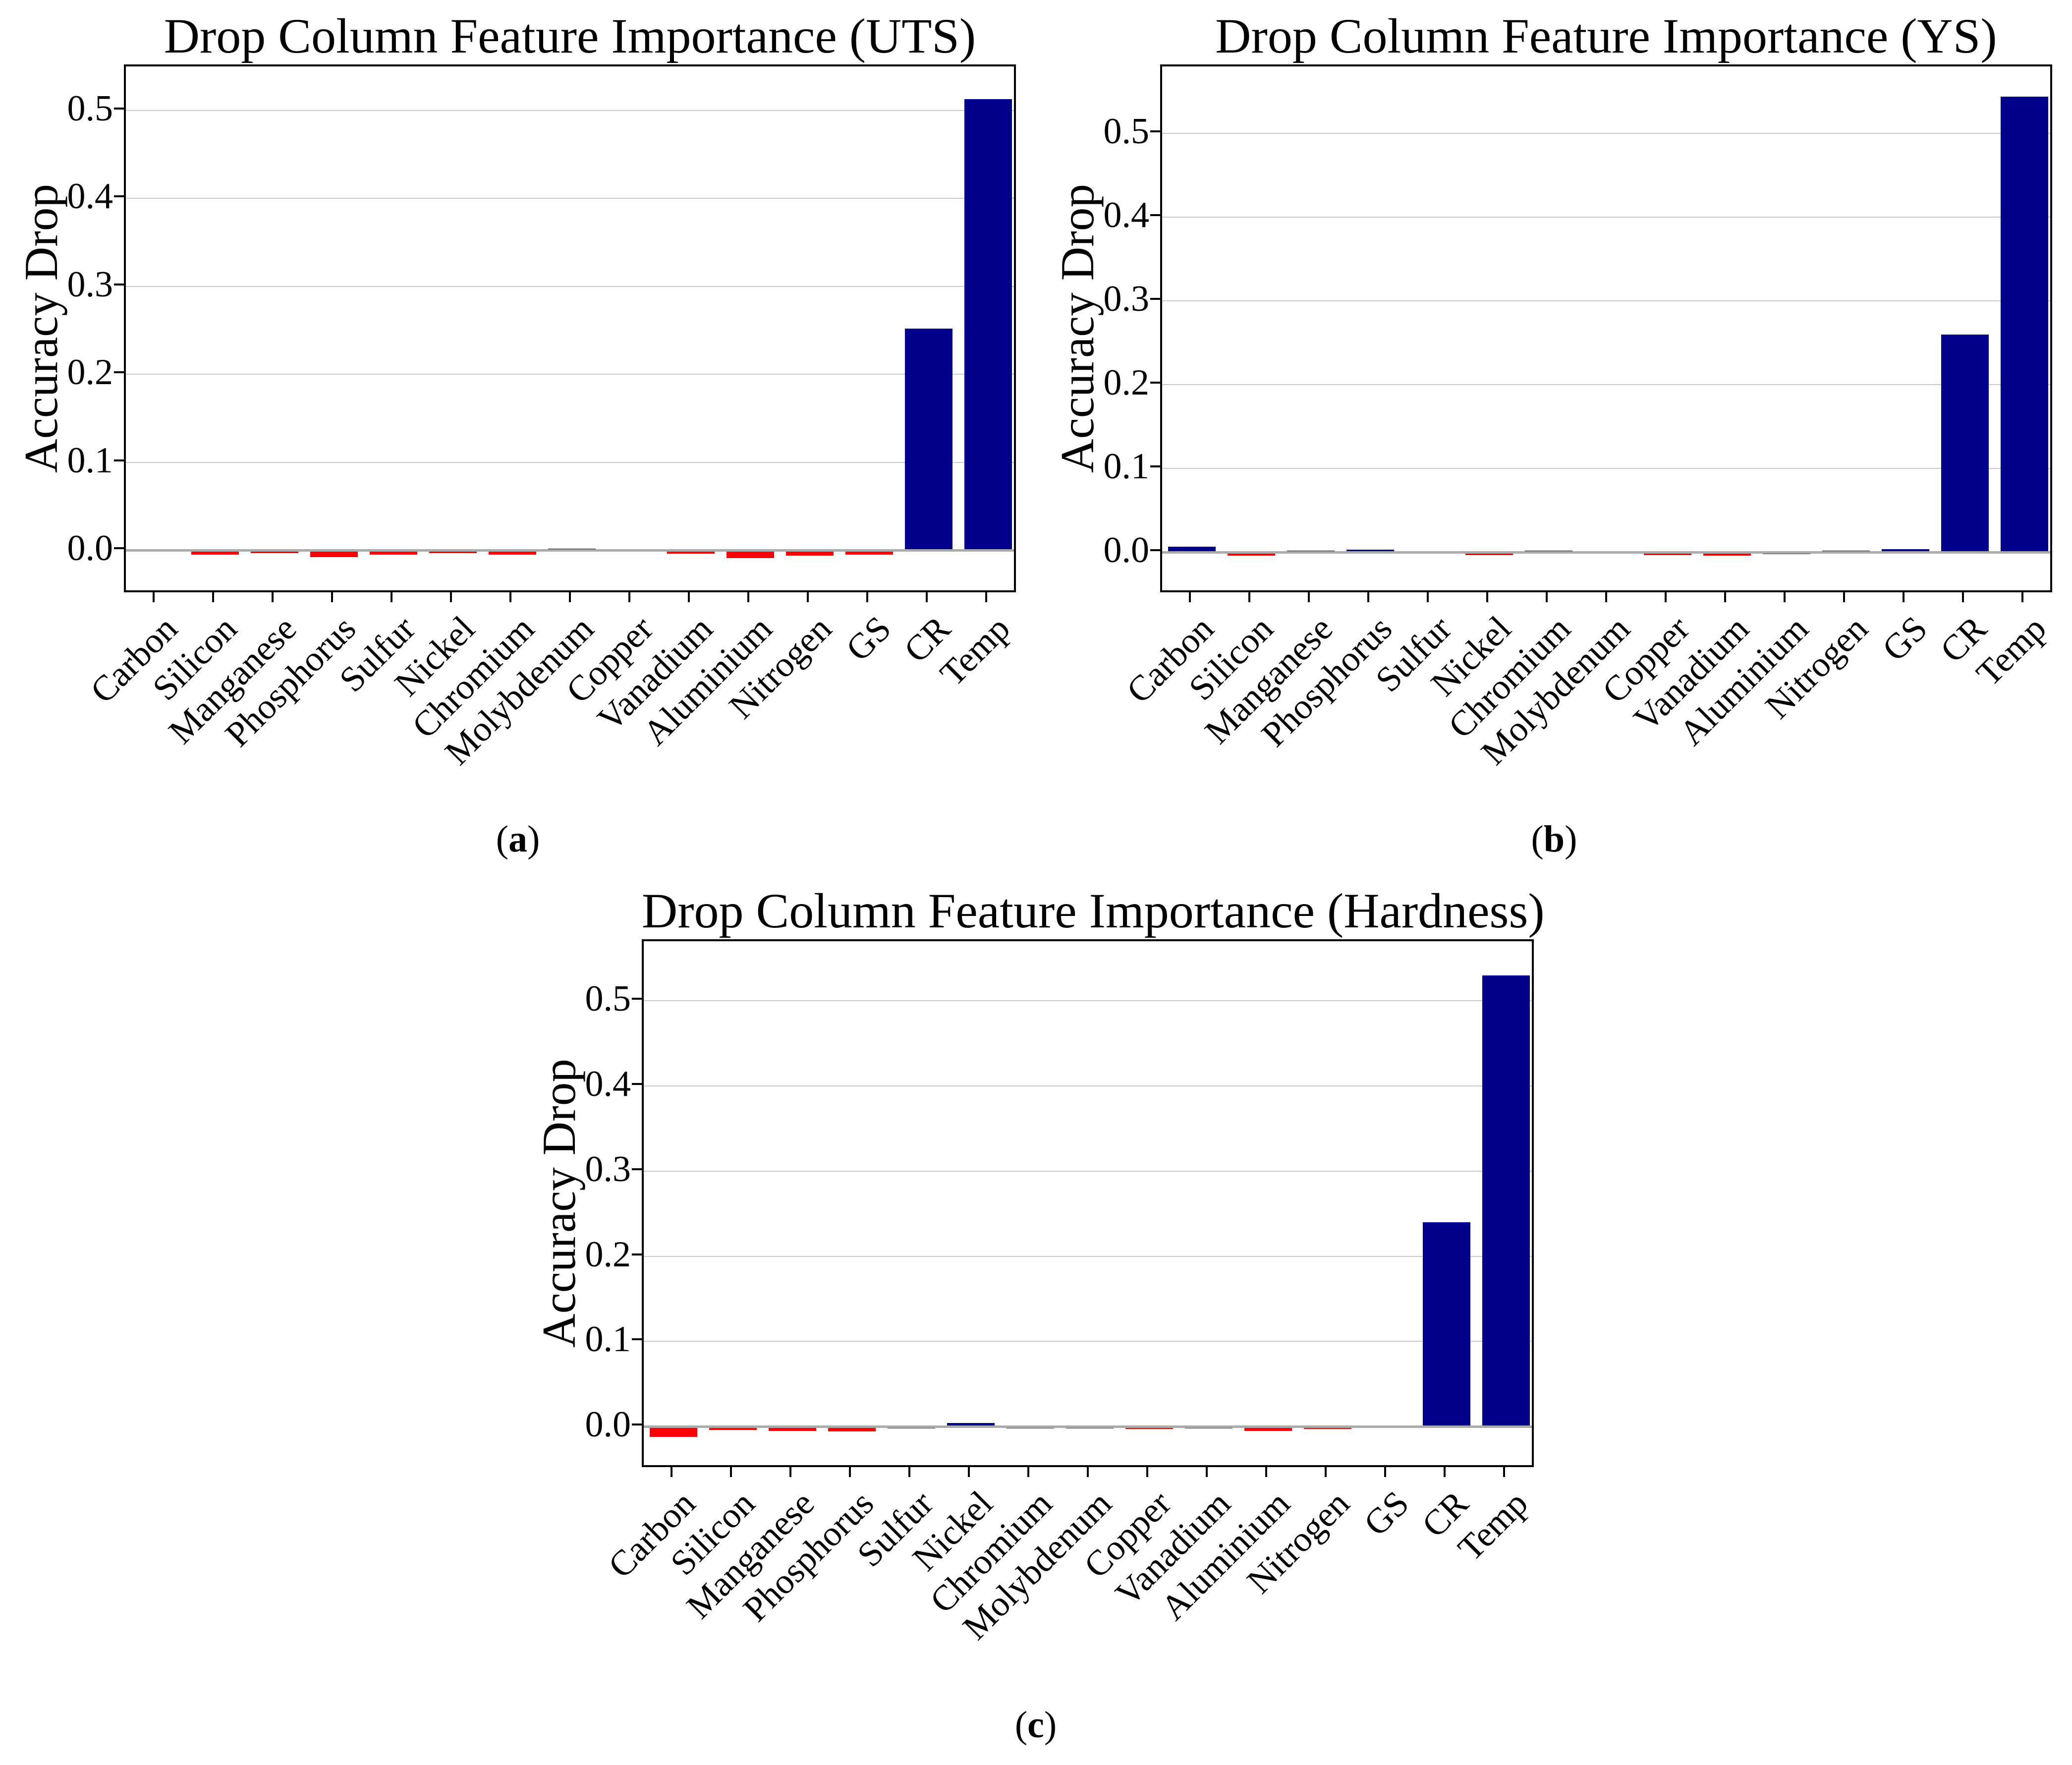  I want to click on subfigure-caption: (a), so click(518, 839).